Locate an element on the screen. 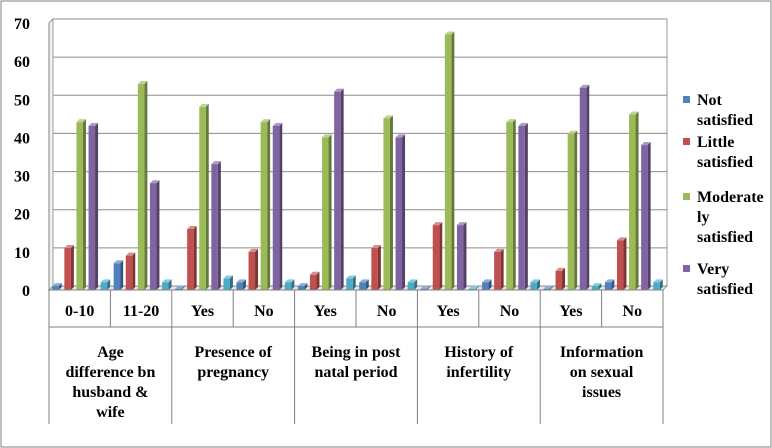  legend-label: Not satisfied is located at coordinates (725, 110).